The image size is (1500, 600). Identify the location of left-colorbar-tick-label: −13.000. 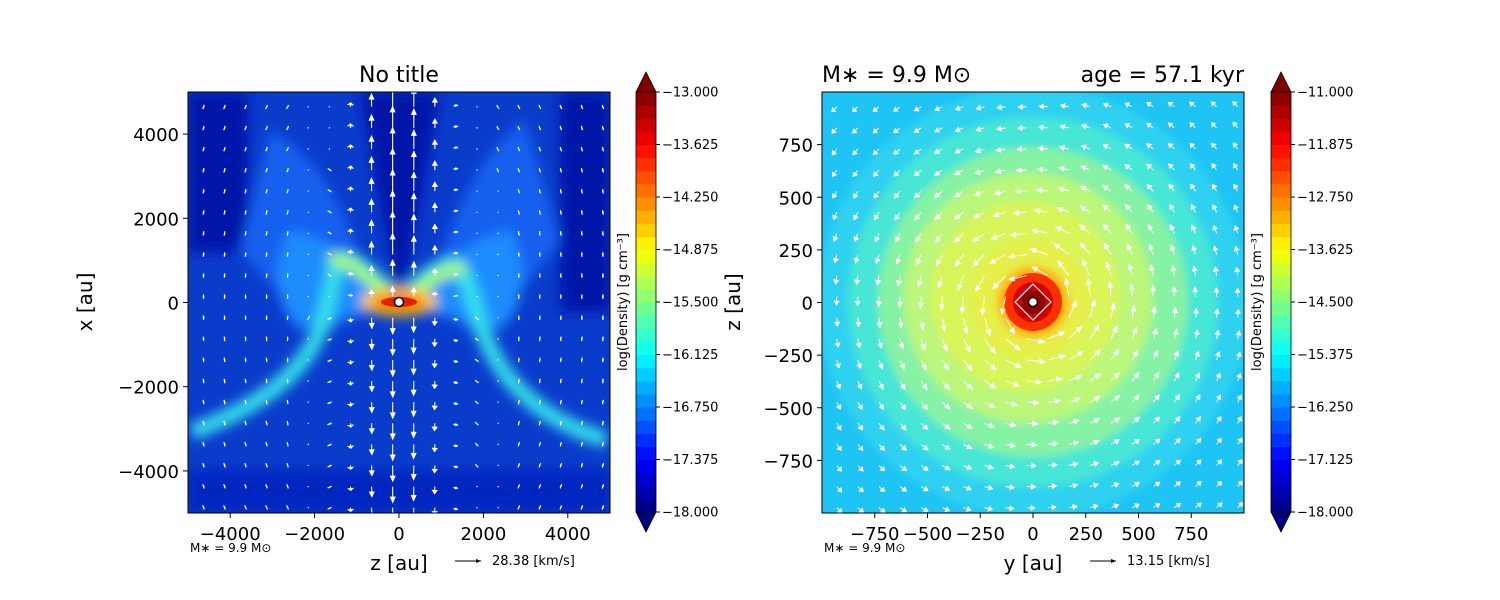
(690, 93).